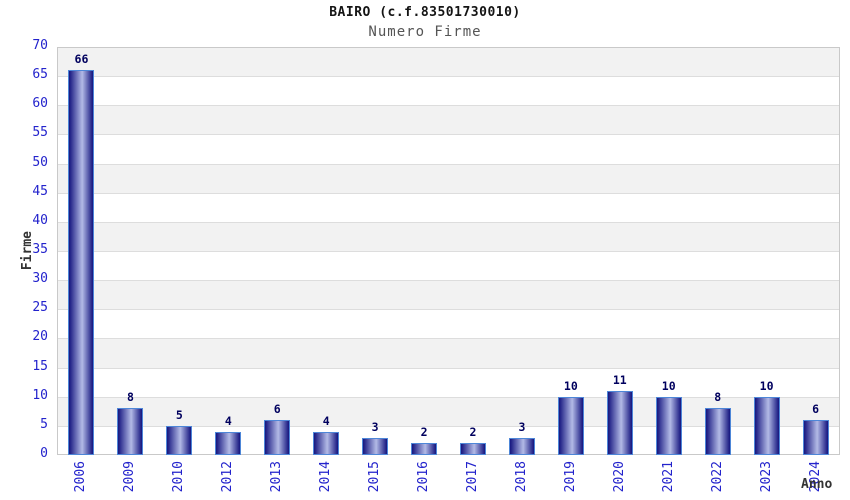  I want to click on bar-value-label: 66, so click(81, 59).